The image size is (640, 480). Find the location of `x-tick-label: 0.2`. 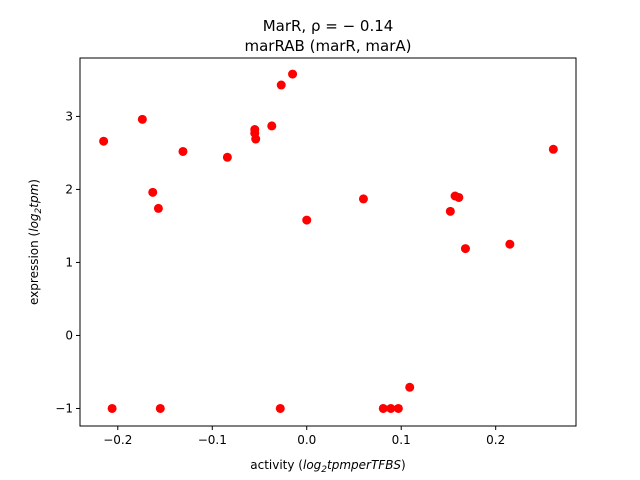

x-tick-label: 0.2 is located at coordinates (495, 440).